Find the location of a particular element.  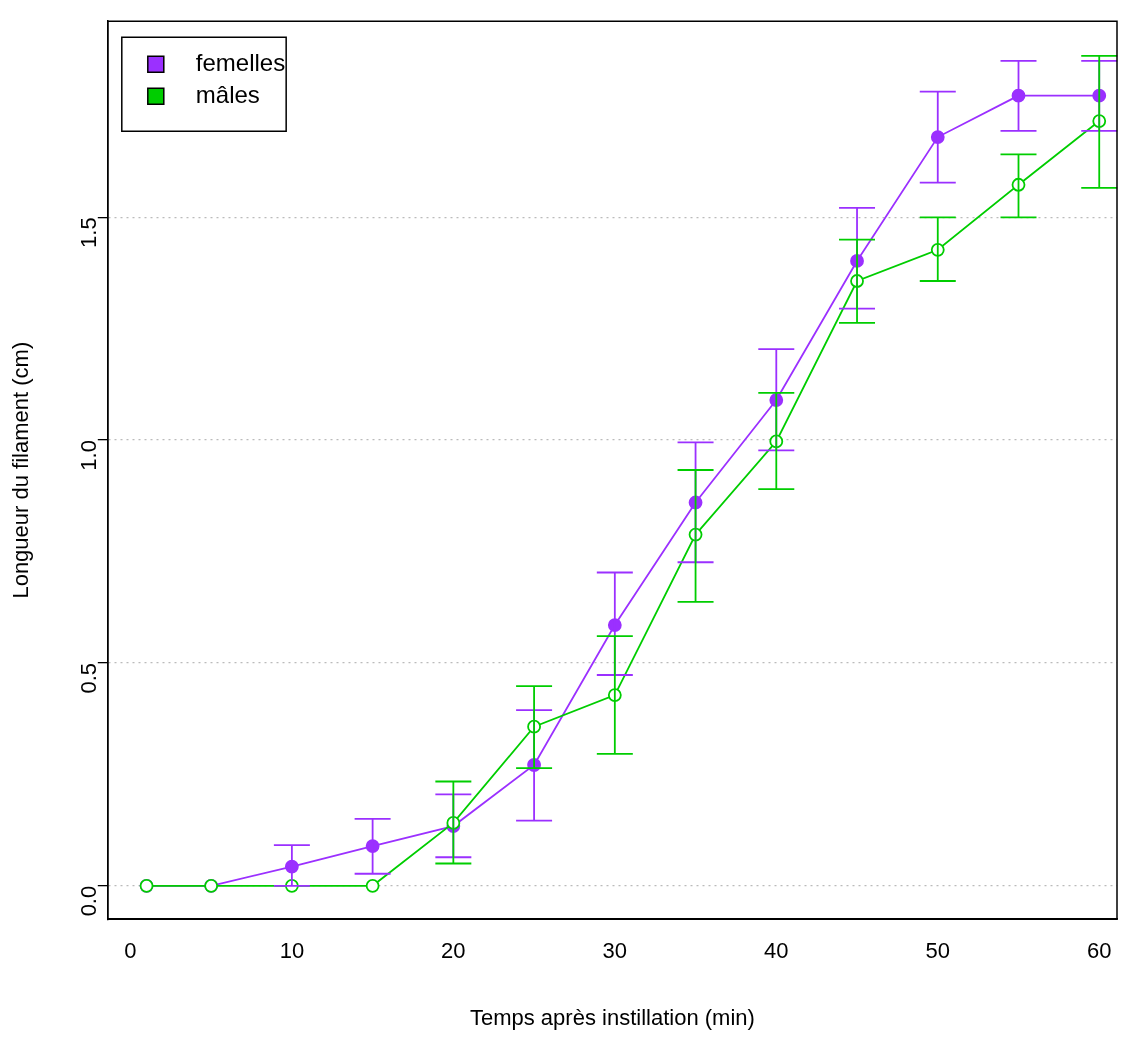

y-tick-label: 0.0 is located at coordinates (88, 901).